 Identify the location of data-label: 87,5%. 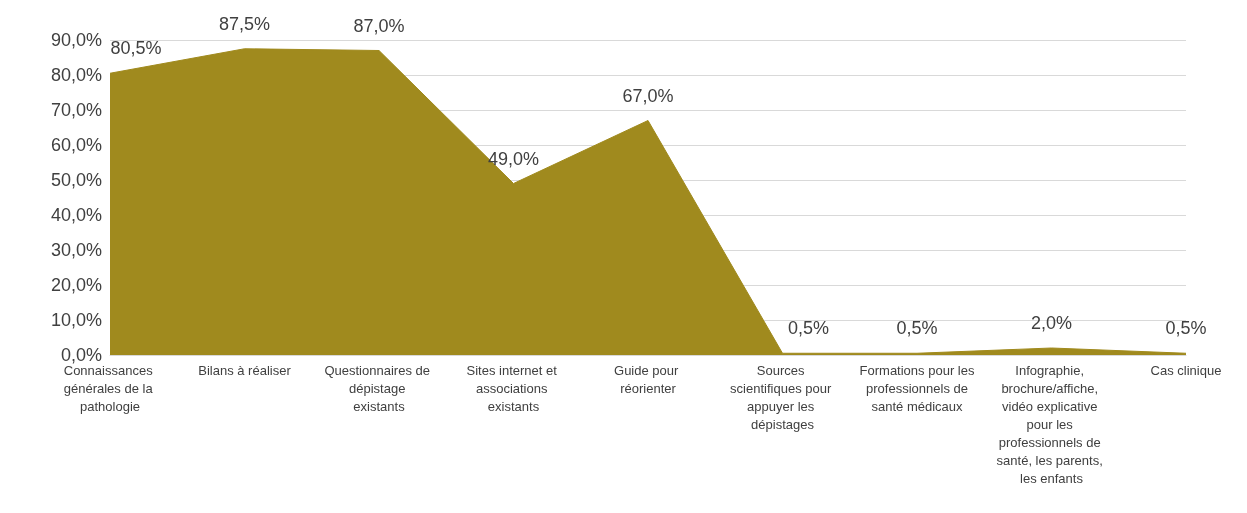
(244, 23).